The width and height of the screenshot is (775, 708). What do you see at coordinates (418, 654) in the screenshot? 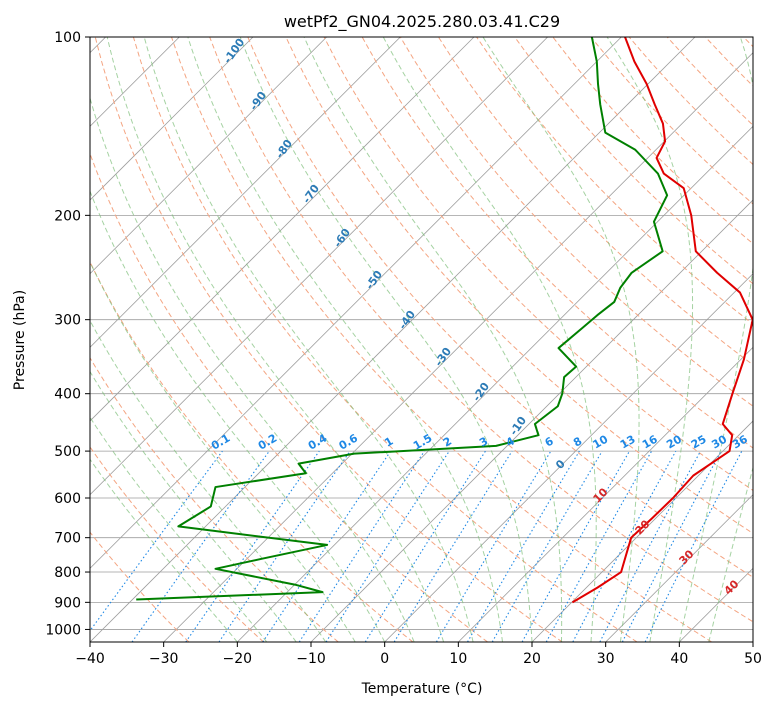
I see `x-axis: −40 −30 −20 −10 0 10 20 30 40 50` at bounding box center [418, 654].